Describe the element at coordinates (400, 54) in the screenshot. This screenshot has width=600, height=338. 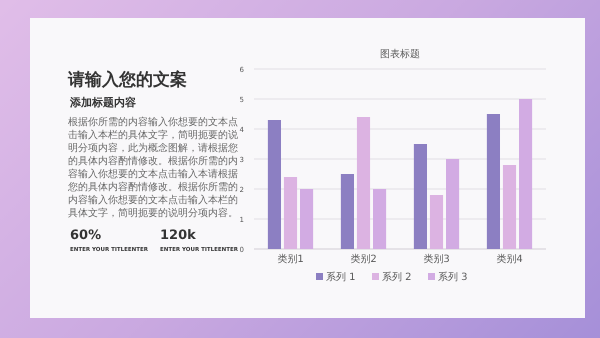
I see `chart-title: 图表标题` at that location.